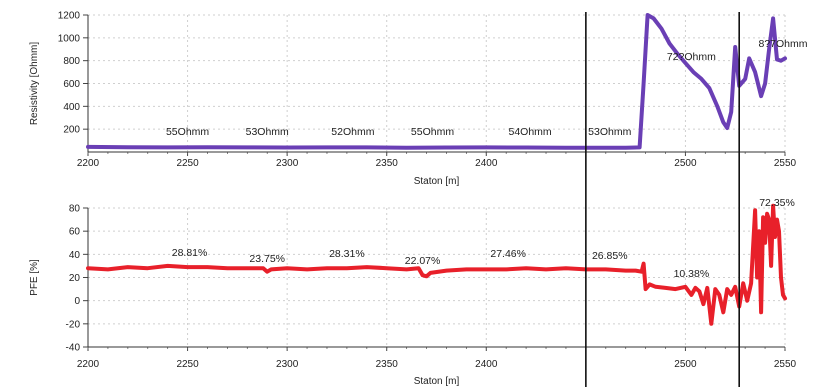 This screenshot has width=817, height=387. What do you see at coordinates (75, 255) in the screenshot?
I see `y-tick-label: 40` at bounding box center [75, 255].